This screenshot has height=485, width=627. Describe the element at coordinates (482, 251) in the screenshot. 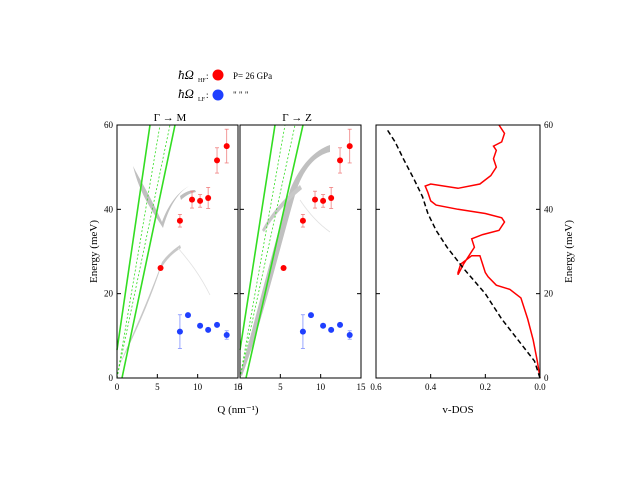

I see `vdos-solid-line` at that location.